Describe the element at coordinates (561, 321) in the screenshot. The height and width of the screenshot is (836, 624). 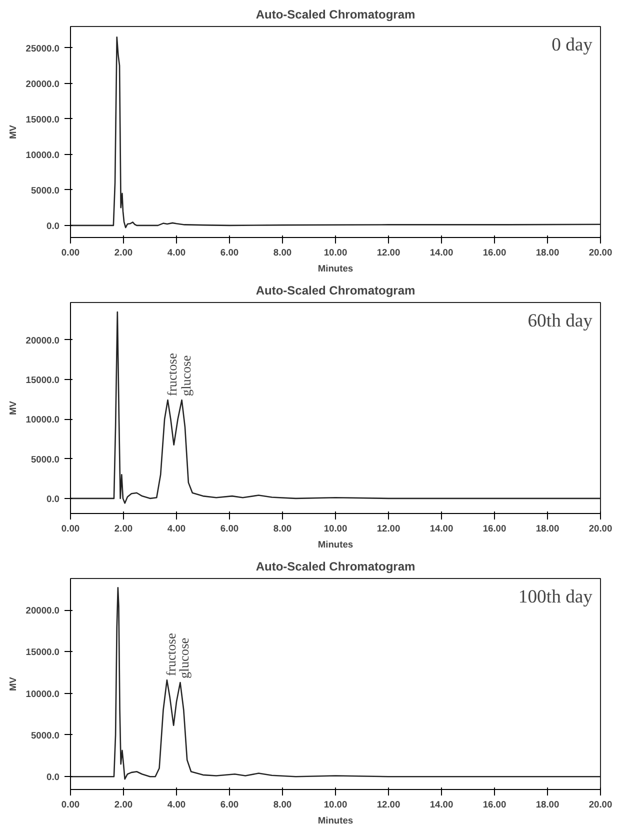
I see `annotation: 60th day` at that location.